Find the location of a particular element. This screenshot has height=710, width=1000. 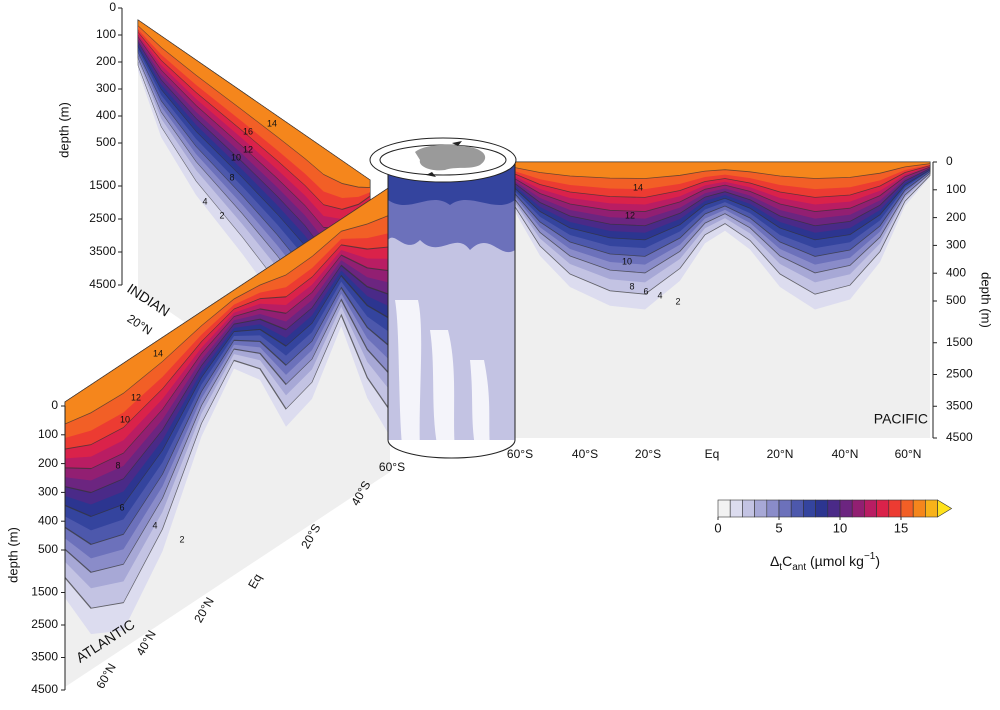

colorbar-label-part: (µmol kg is located at coordinates (835, 561).